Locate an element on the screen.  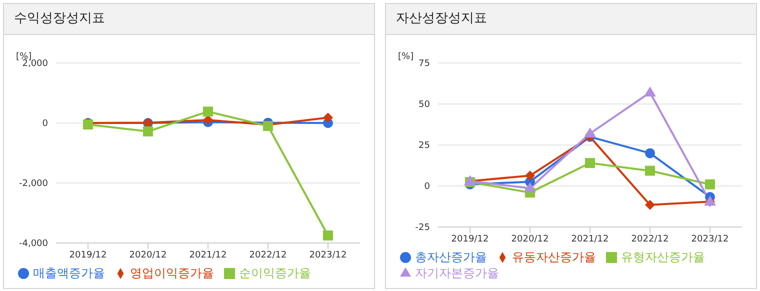
legend-label: 유형자산증가율 is located at coordinates (663, 257).